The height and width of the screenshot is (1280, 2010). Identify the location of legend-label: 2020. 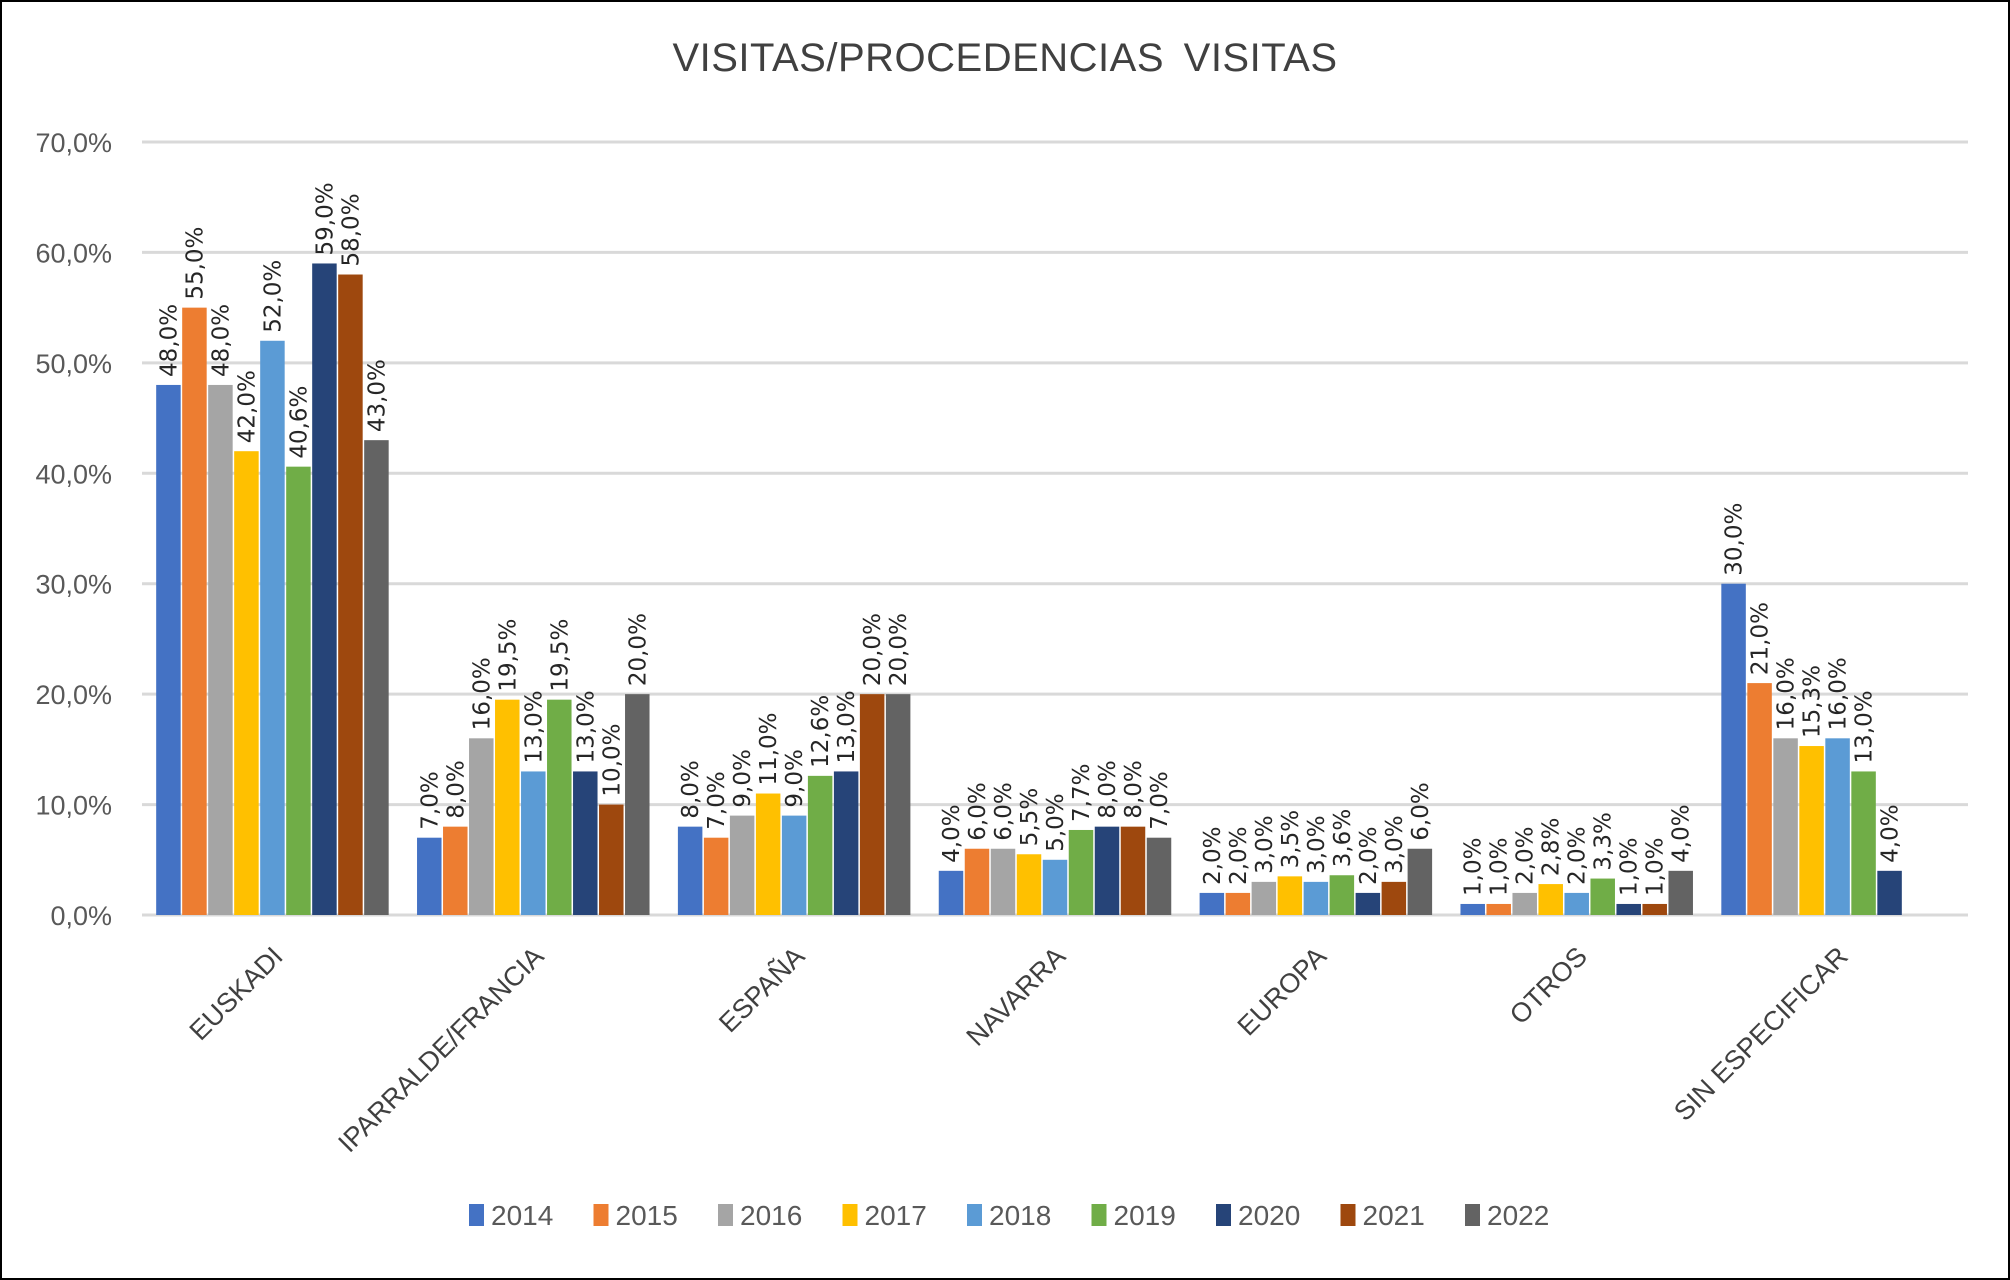
(1269, 1215).